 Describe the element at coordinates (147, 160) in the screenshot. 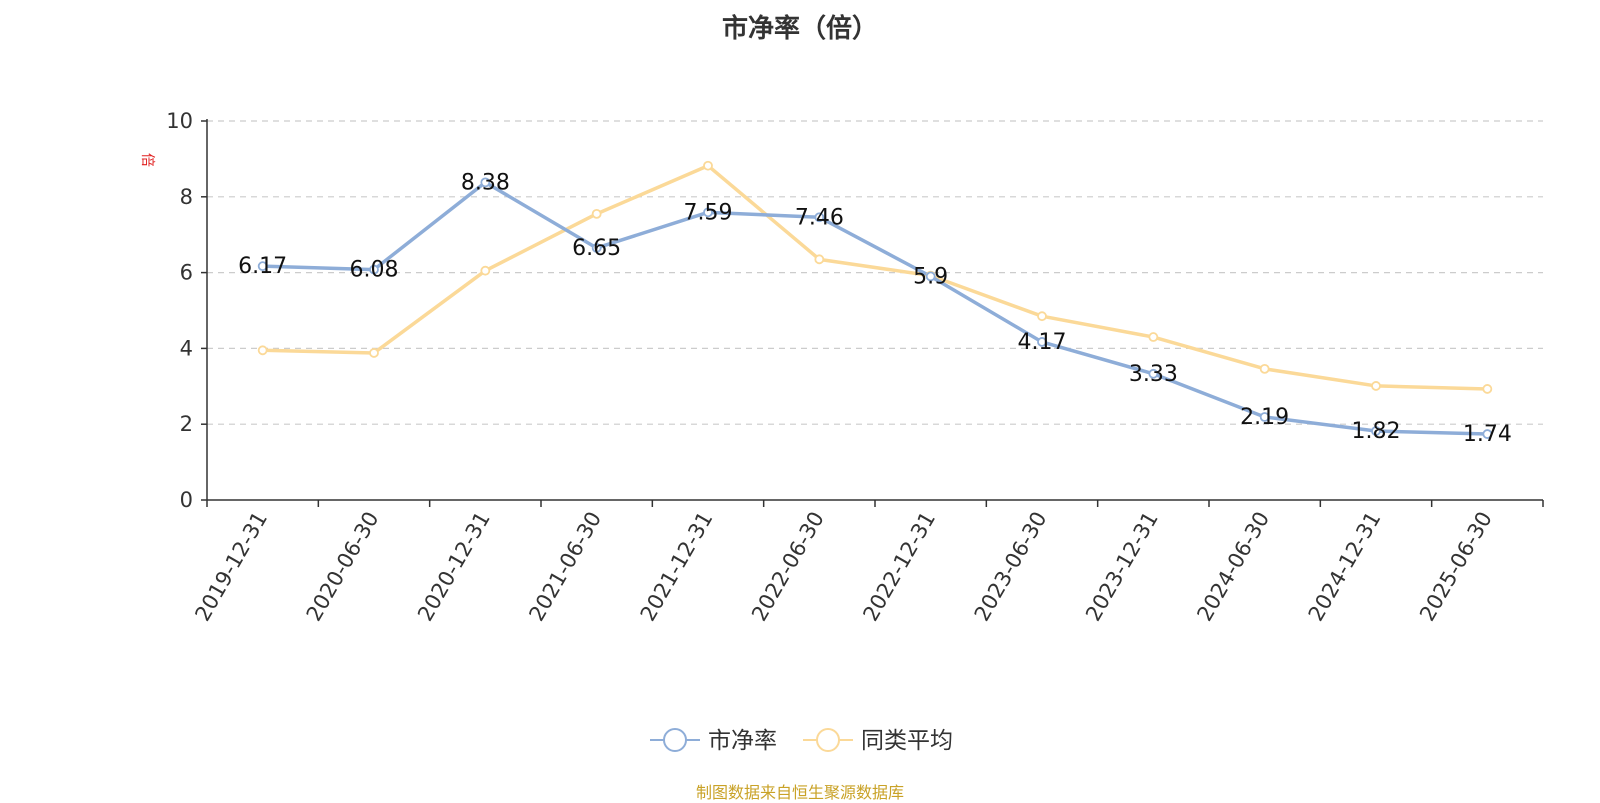

I see `y-axis-label: 倍` at that location.